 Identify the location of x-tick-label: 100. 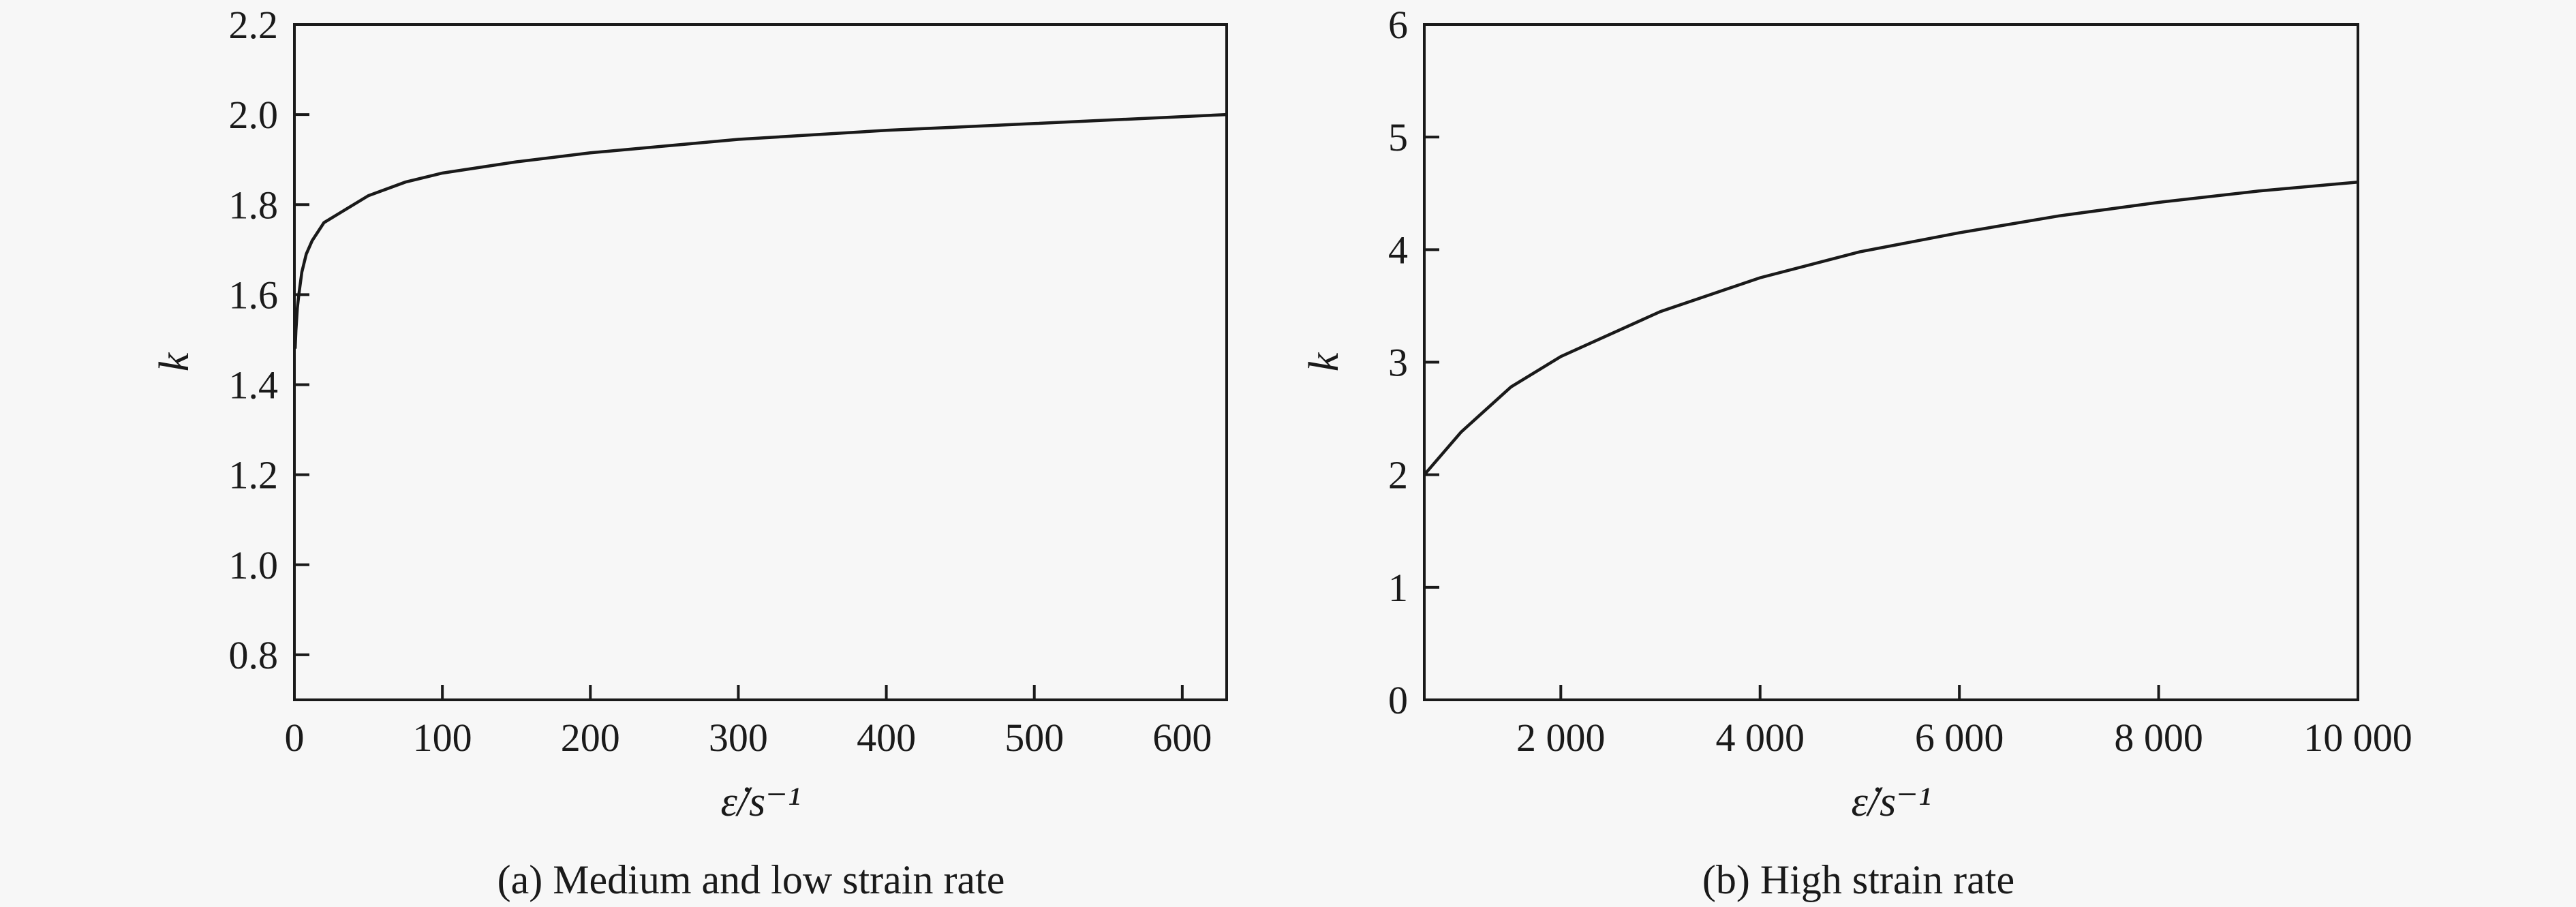
(443, 738).